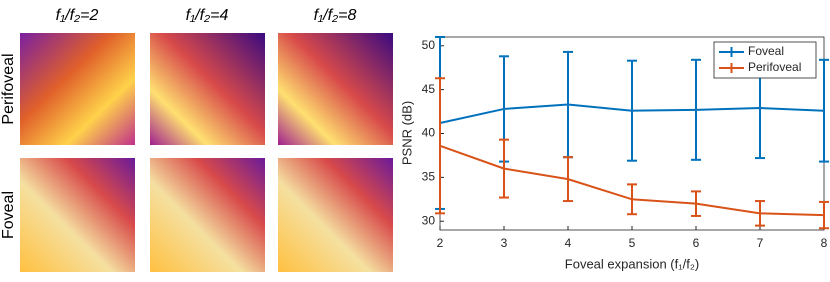  Describe the element at coordinates (766, 51) in the screenshot. I see `legend-label: Foveal` at that location.